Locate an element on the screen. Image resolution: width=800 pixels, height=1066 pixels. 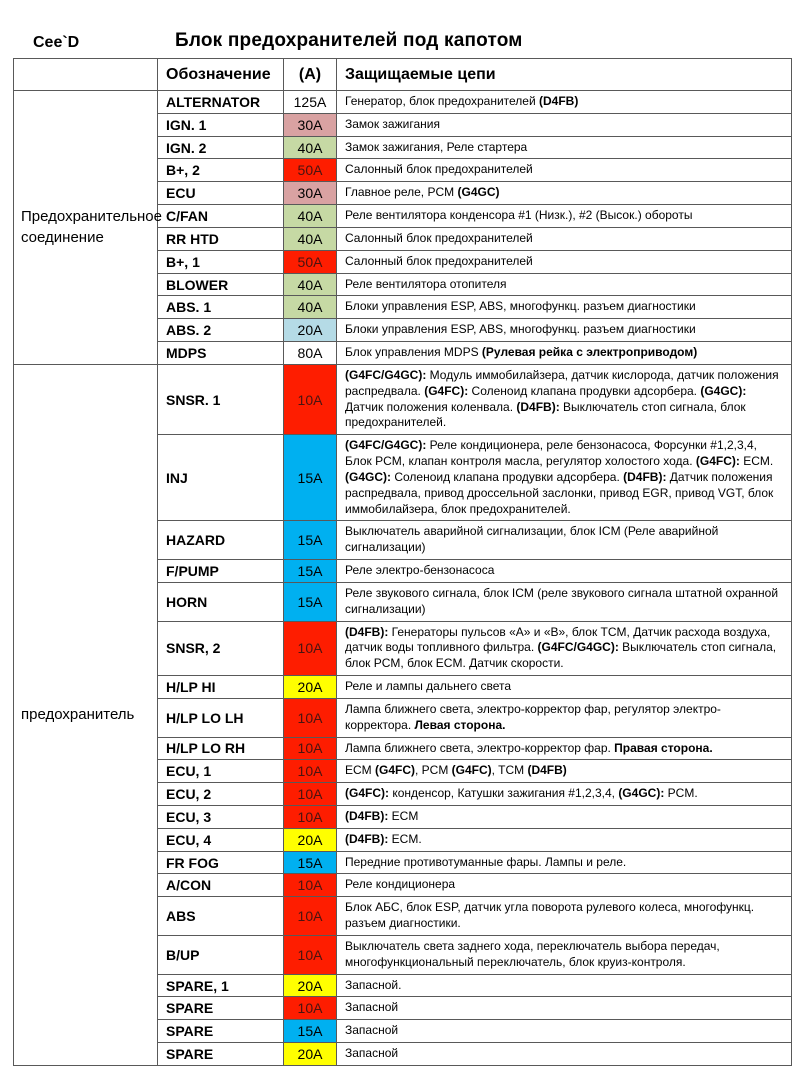
fuse-designation: ABS is located at coordinates (221, 916).